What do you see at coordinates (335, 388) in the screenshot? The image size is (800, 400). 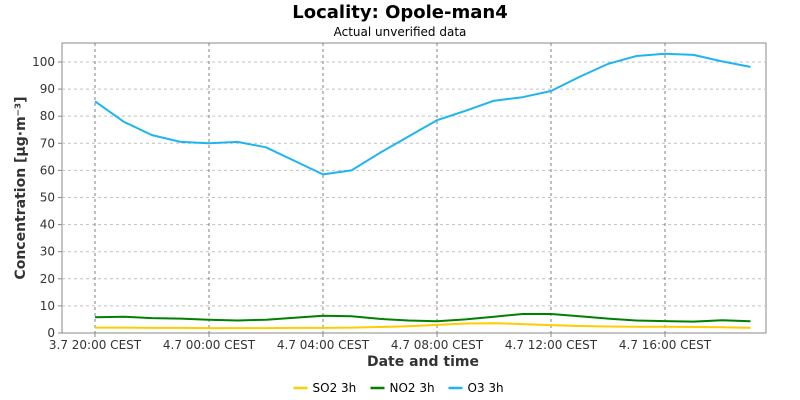 I see `legend-label-so2: SO2 3h` at bounding box center [335, 388].